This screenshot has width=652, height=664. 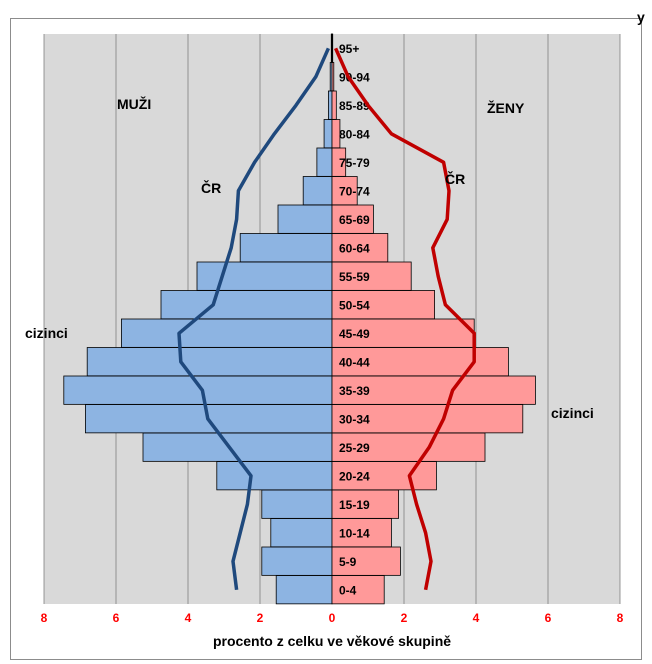 I want to click on age-label: 10-14, so click(x=354, y=533).